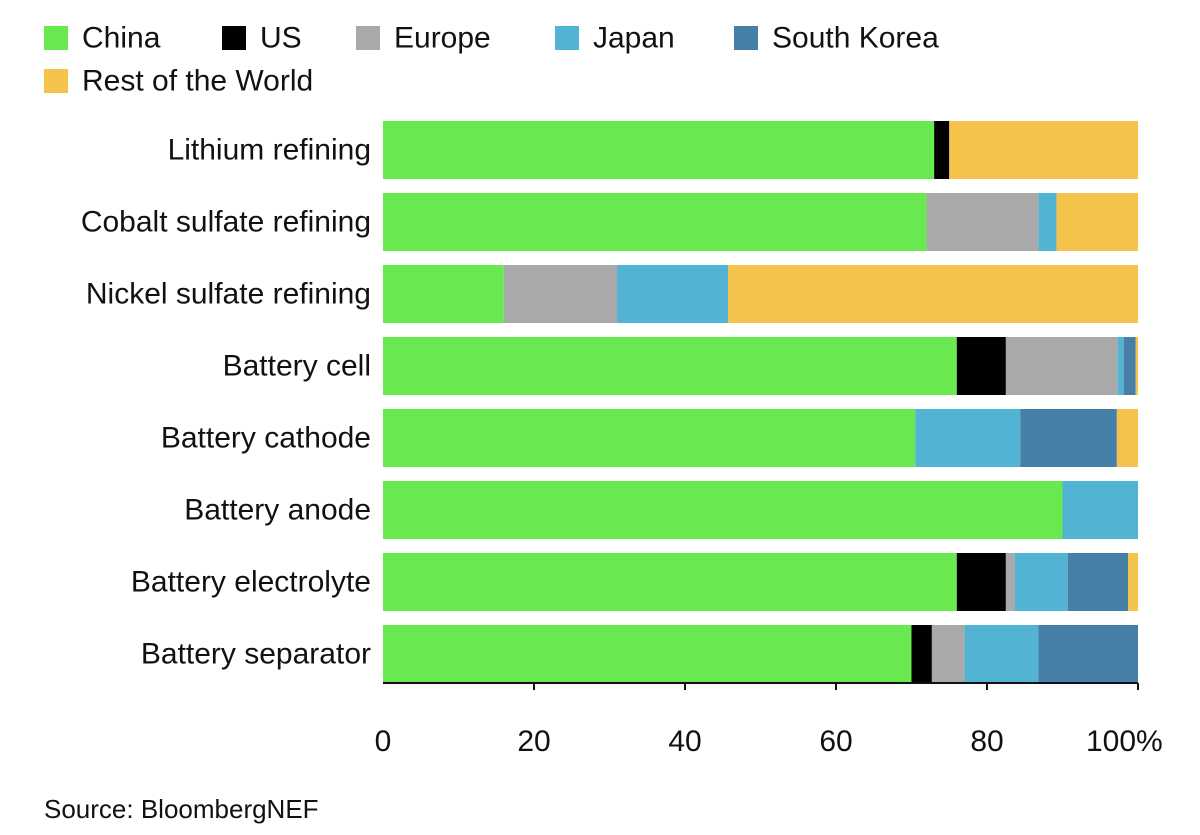  What do you see at coordinates (226, 222) in the screenshot?
I see `category-label-cobalt-sulfate-refining: Cobalt sulfate refining` at bounding box center [226, 222].